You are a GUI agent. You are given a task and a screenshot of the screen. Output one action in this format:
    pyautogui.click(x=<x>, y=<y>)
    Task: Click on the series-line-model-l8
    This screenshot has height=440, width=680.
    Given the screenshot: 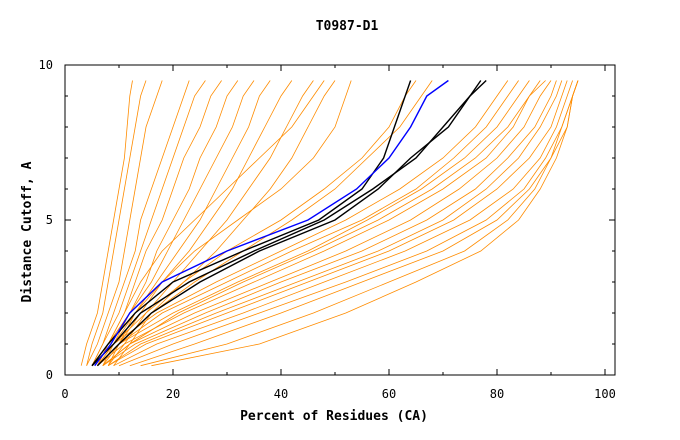 What is the action you would take?
    pyautogui.click(x=178, y=223)
    